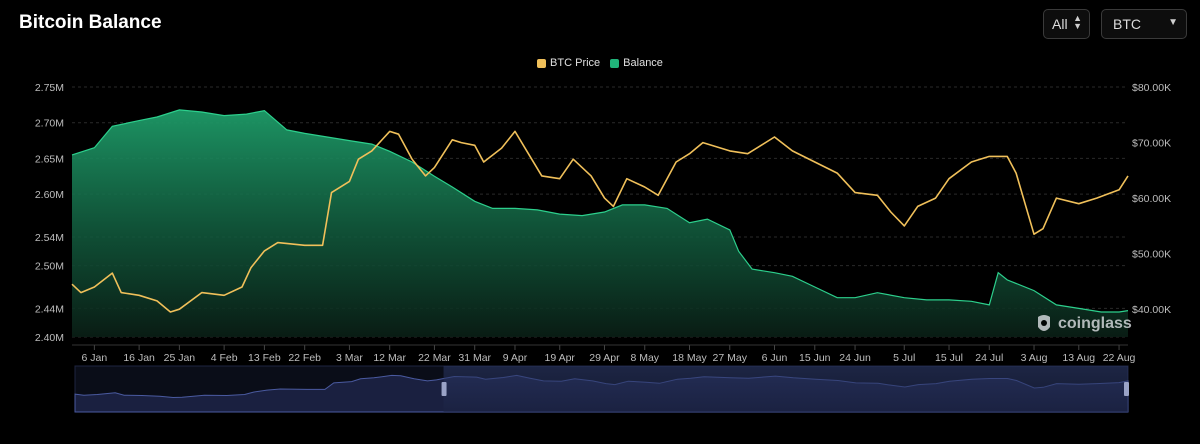 The width and height of the screenshot is (1200, 444). I want to click on range-navigator, so click(601, 389).